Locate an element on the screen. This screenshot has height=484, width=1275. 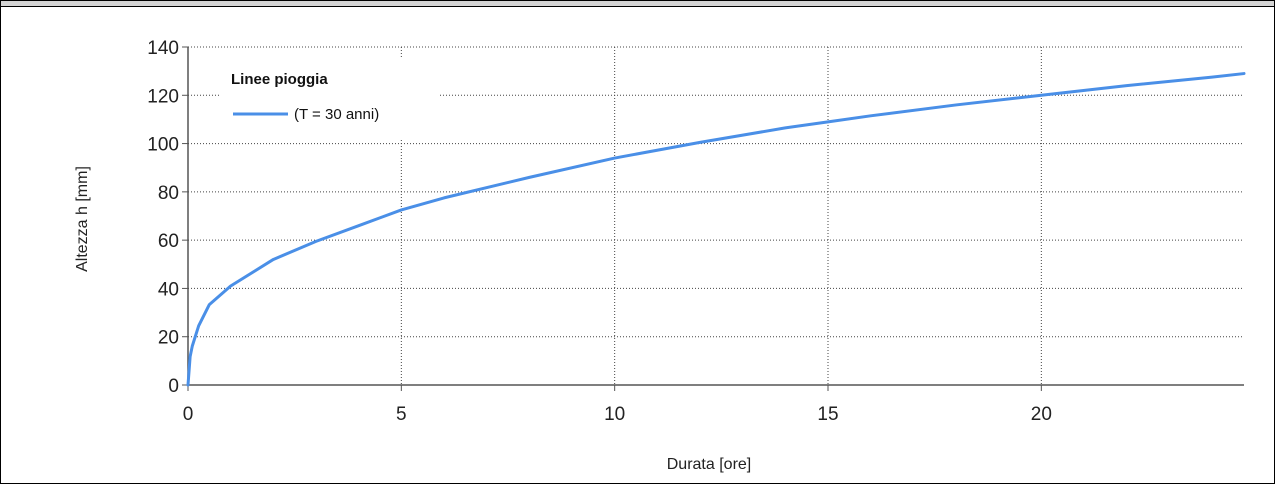
x-tick-label: 10 is located at coordinates (614, 414).